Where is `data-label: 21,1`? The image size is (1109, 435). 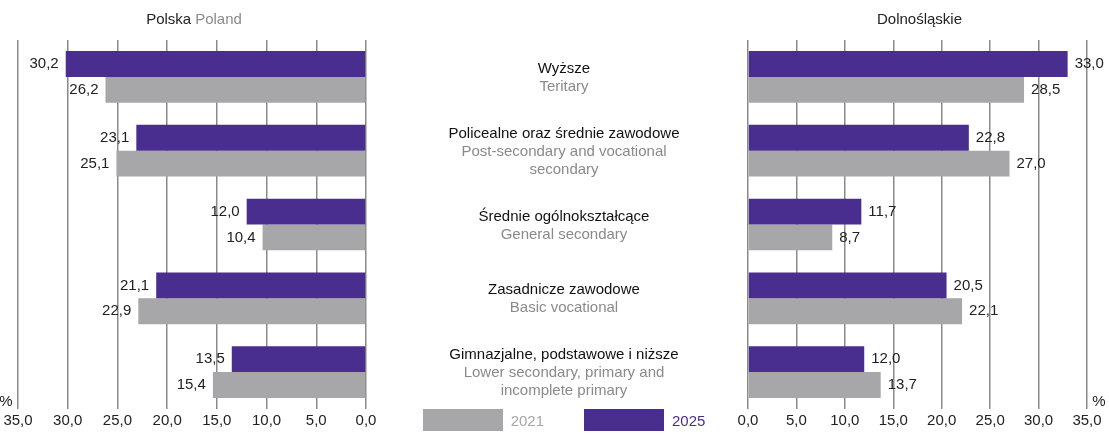 data-label: 21,1 is located at coordinates (135, 284).